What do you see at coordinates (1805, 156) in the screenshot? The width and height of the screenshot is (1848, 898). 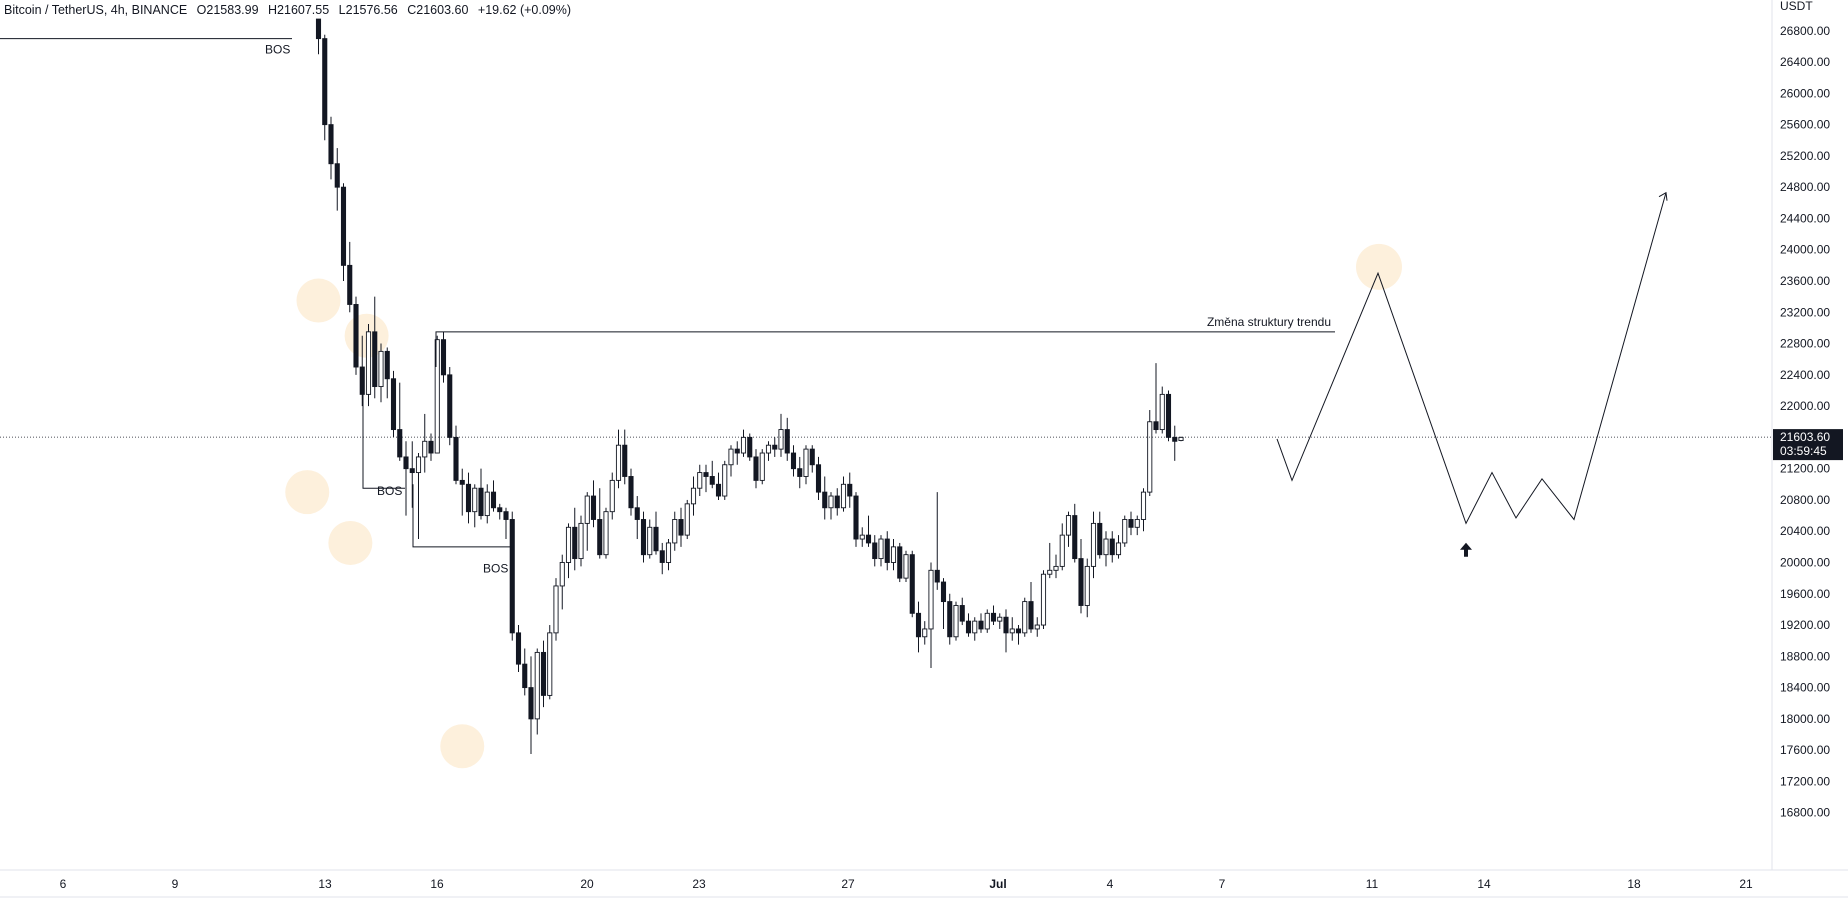 I see `price-tick-label: 25200.00` at bounding box center [1805, 156].